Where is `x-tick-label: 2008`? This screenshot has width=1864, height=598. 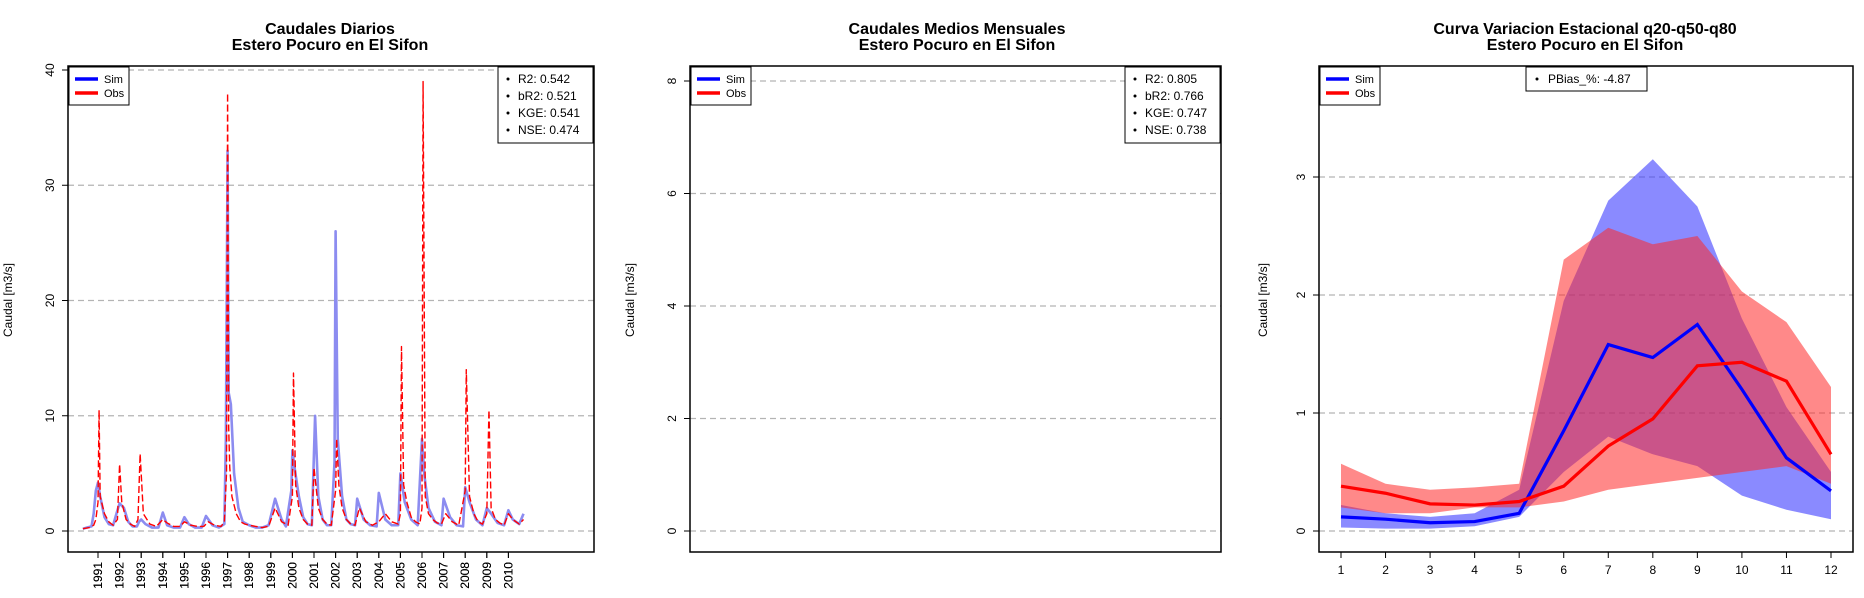
x-tick-label: 2008 is located at coordinates (465, 575).